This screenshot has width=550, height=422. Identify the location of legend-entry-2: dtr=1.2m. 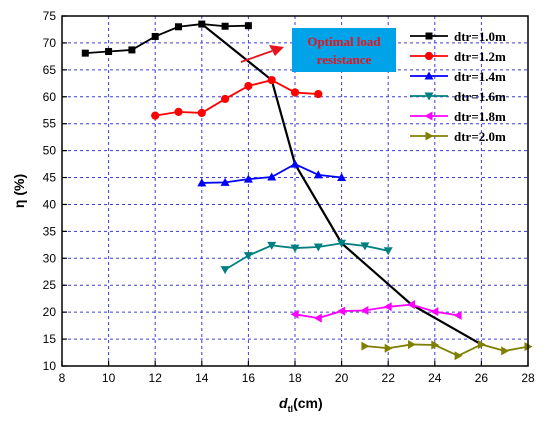
(458, 56).